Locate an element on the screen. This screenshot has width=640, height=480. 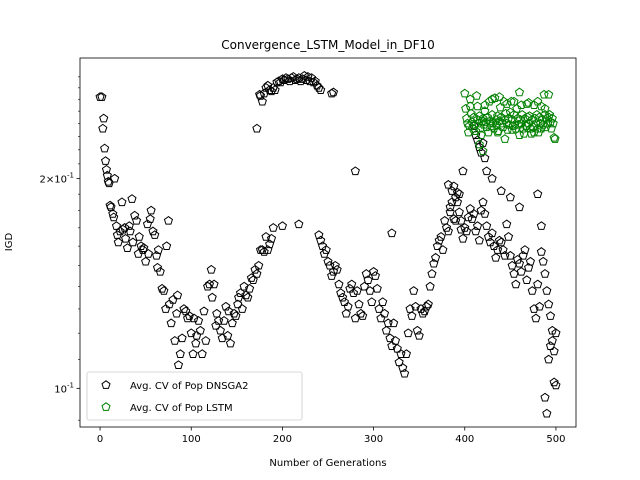
x-axis: 0 100 200 300 400 500 is located at coordinates (331, 436).